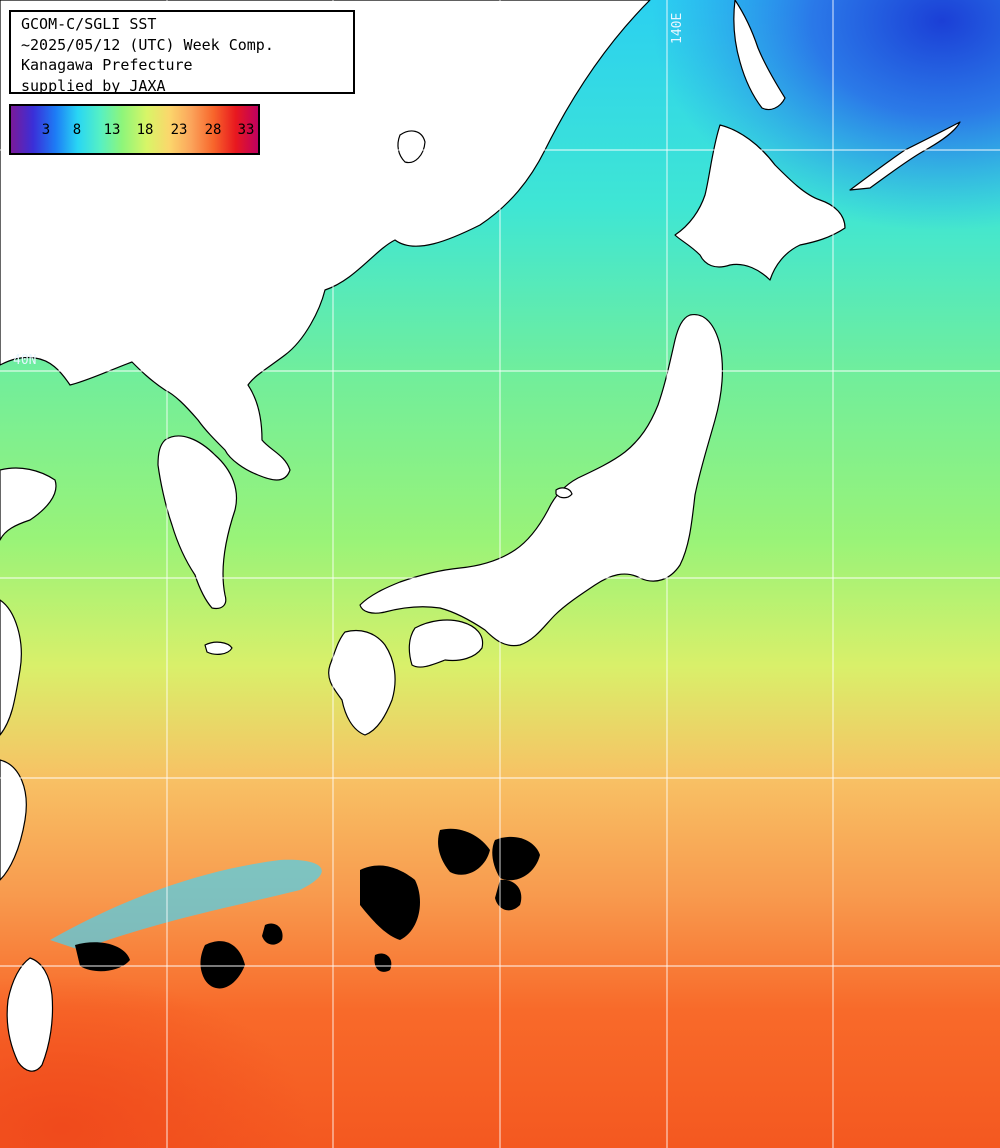 Image resolution: width=1000 pixels, height=1148 pixels. What do you see at coordinates (677, 28) in the screenshot?
I see `longitude-label-140e: 140E` at bounding box center [677, 28].